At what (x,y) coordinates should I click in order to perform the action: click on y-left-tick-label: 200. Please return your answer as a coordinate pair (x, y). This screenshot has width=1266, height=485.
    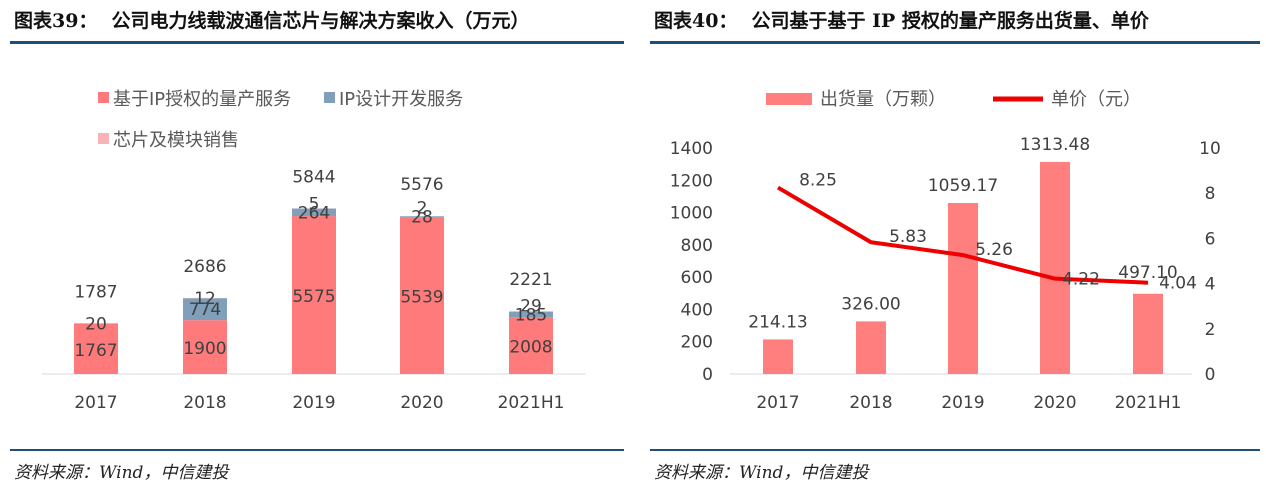
    Looking at the image, I should click on (697, 343).